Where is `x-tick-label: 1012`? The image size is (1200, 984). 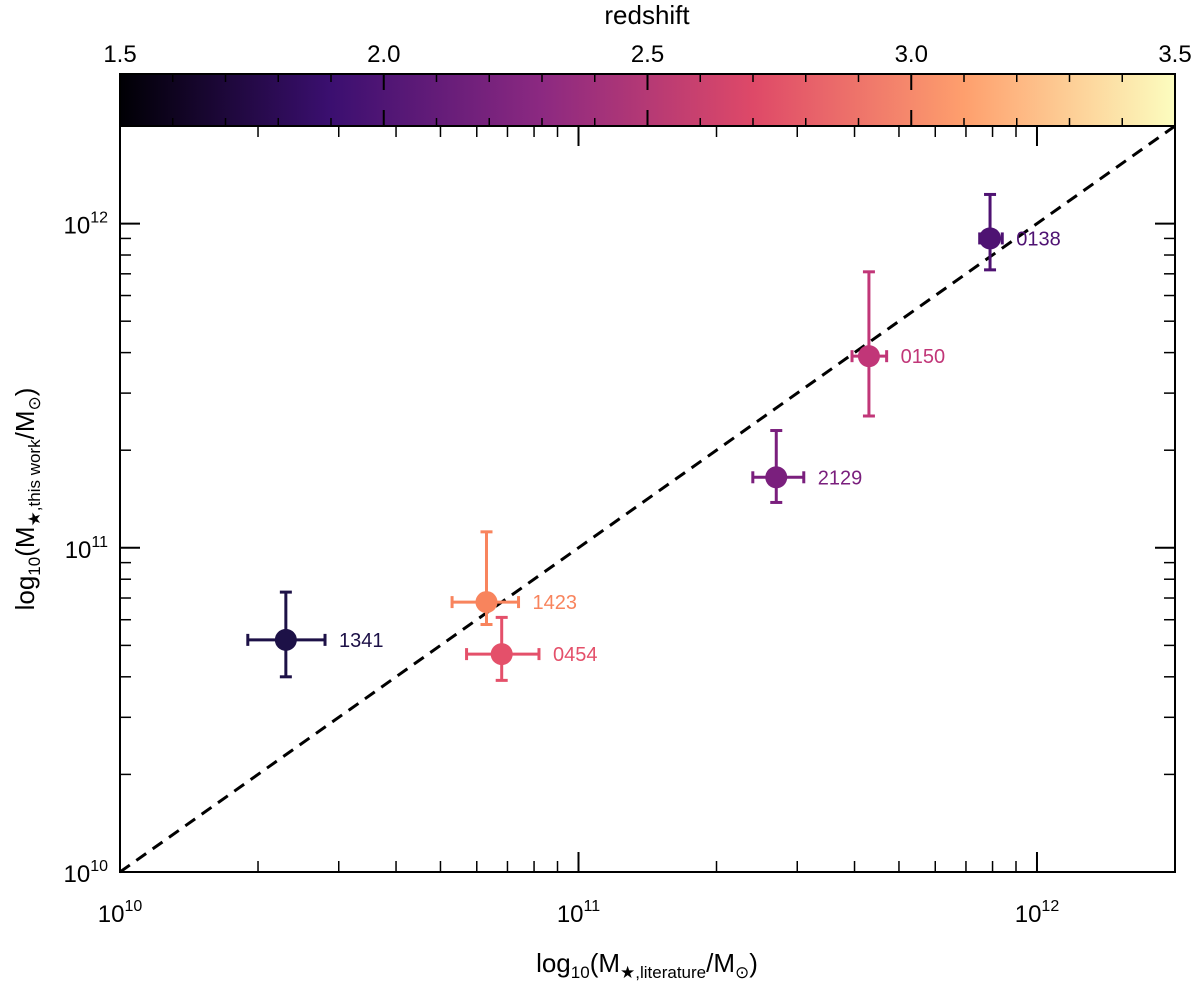 x-tick-label: 1012 is located at coordinates (1037, 913).